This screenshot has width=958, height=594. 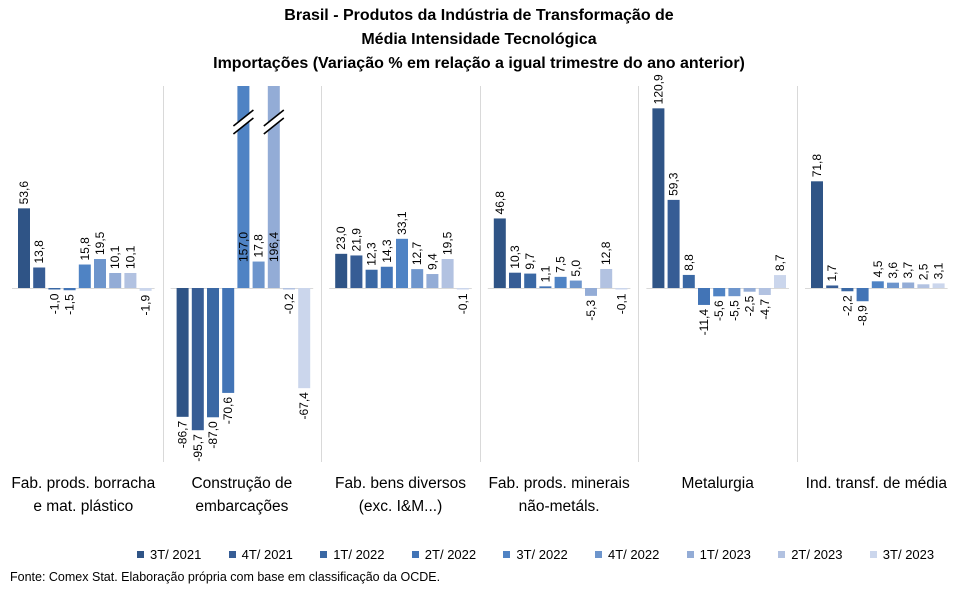 I want to click on category-label: Metalurgia, so click(x=718, y=483).